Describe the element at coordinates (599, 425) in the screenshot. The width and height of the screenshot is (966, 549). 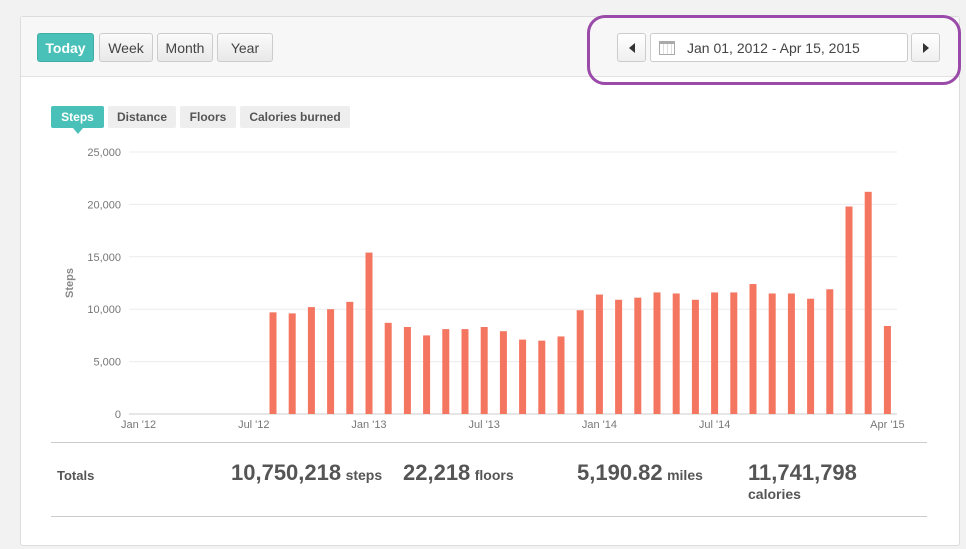
I see `x-tick-label: Jan '14` at that location.